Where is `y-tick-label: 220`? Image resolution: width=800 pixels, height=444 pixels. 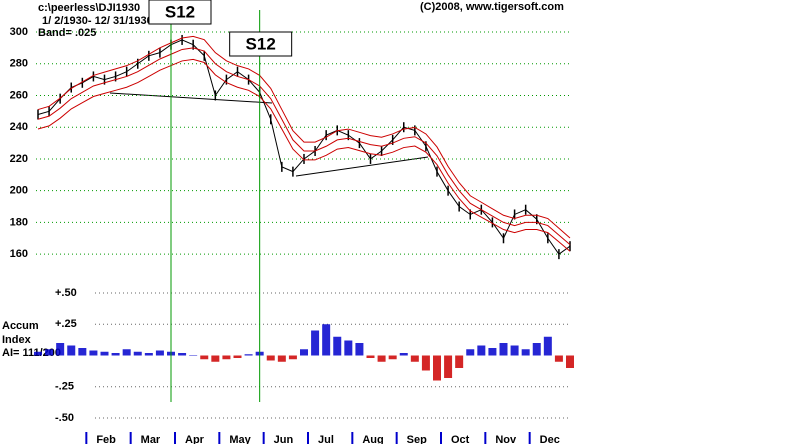
y-tick-label: 220 is located at coordinates (19, 159).